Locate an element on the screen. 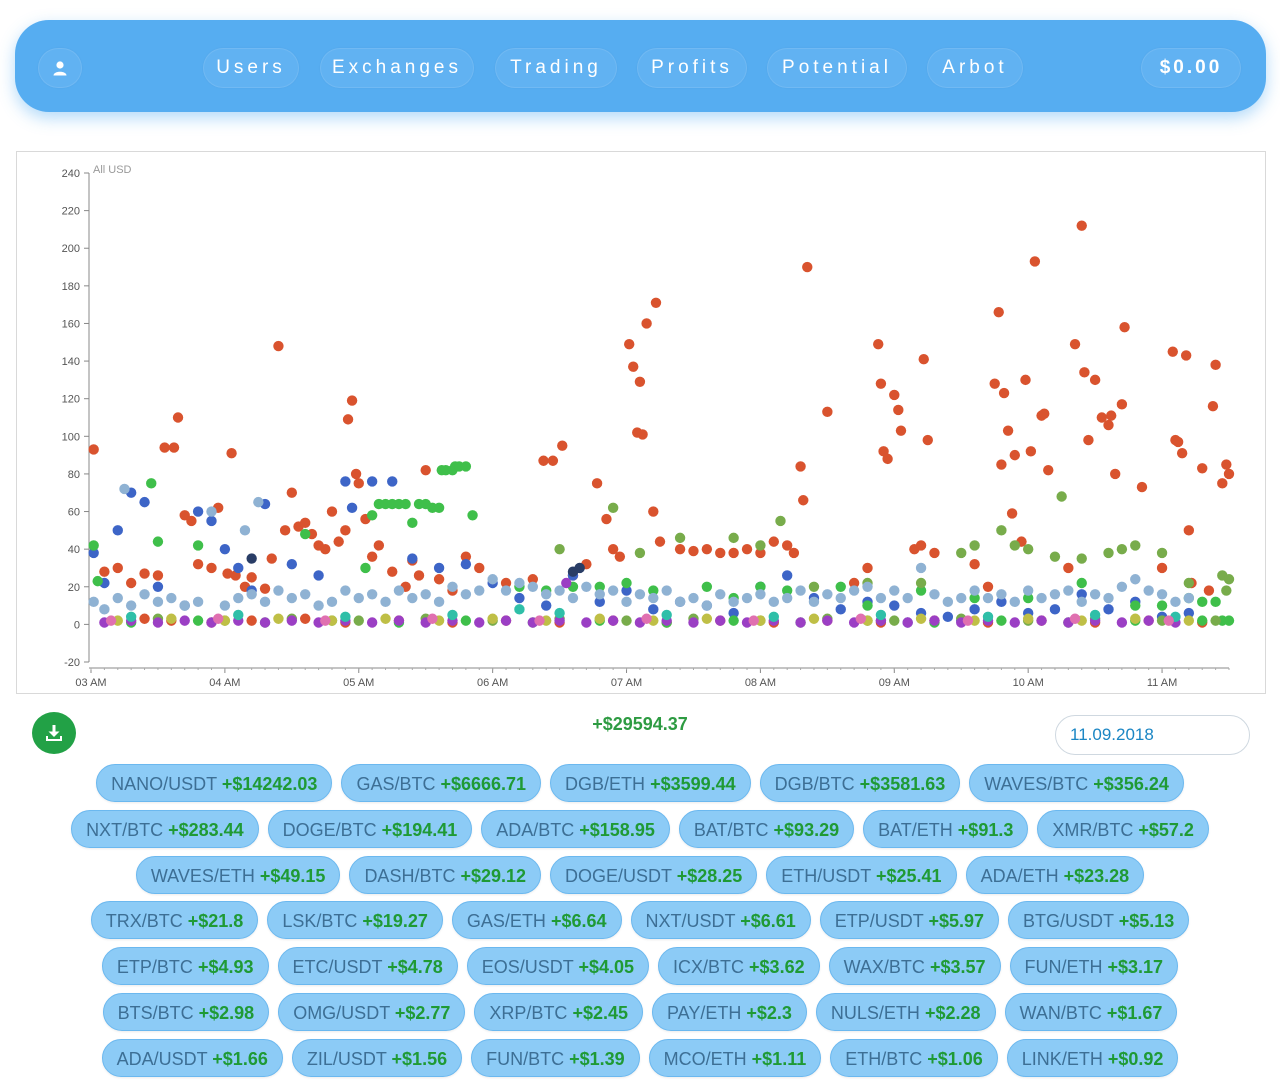 This screenshot has height=1084, width=1280. pair-badge: MCO/ETH +$1.11 is located at coordinates (735, 1058).